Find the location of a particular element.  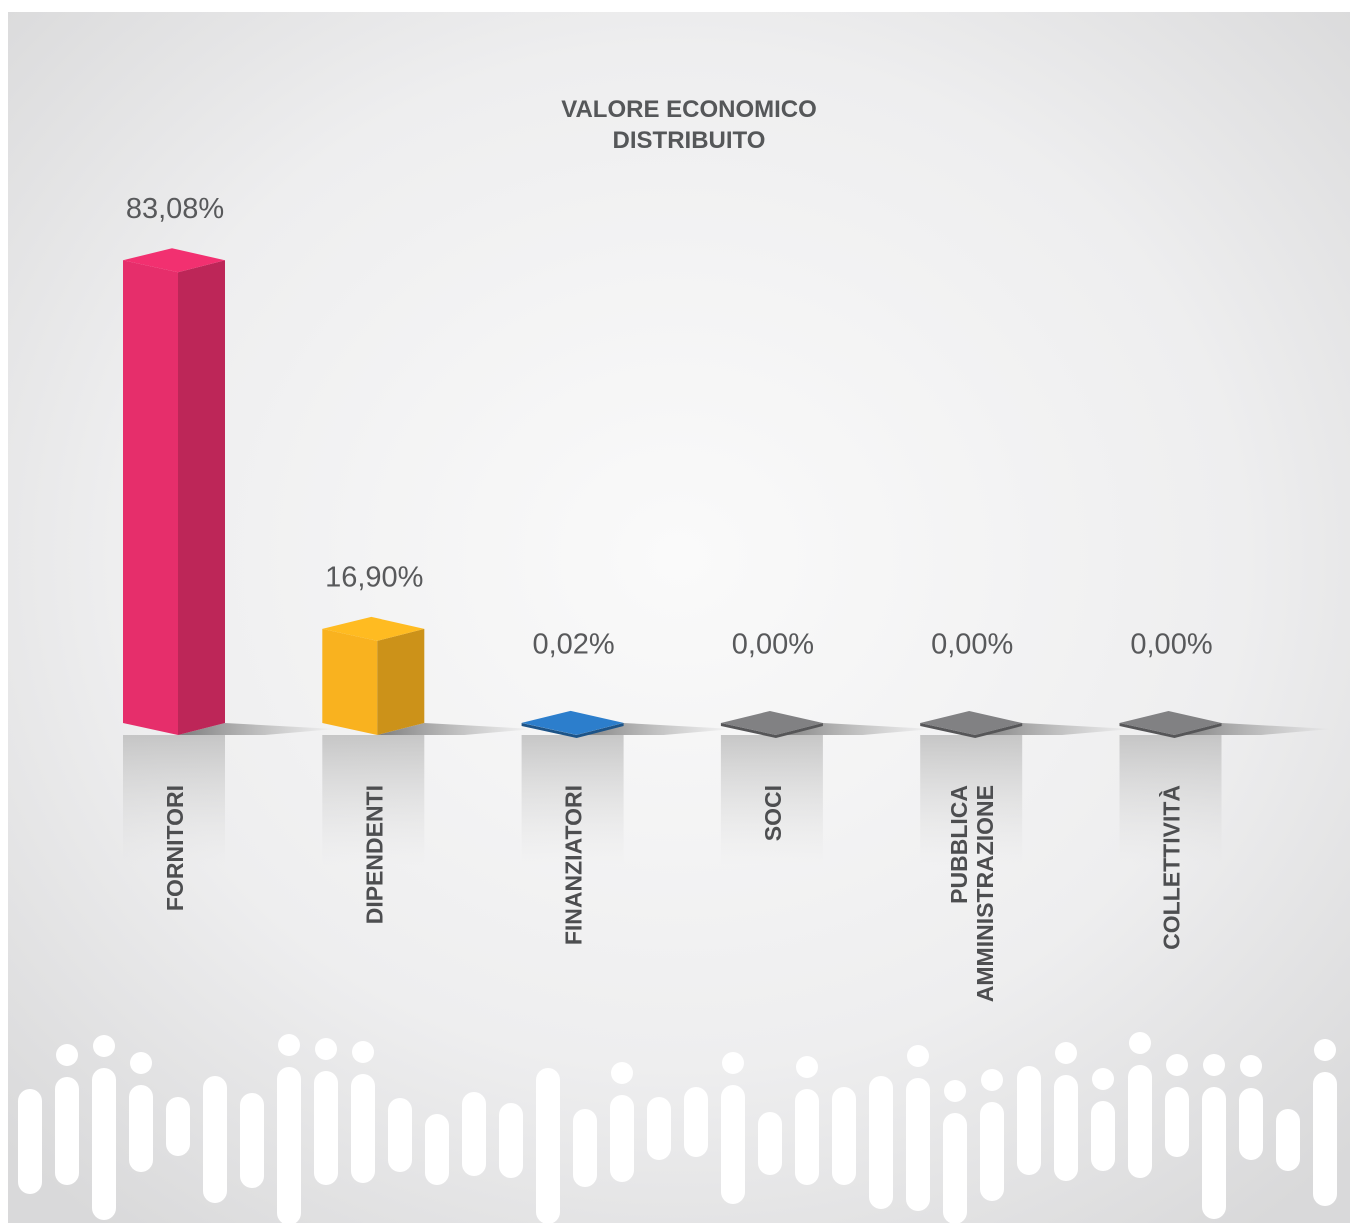

value-label: 83,08% is located at coordinates (175, 209).